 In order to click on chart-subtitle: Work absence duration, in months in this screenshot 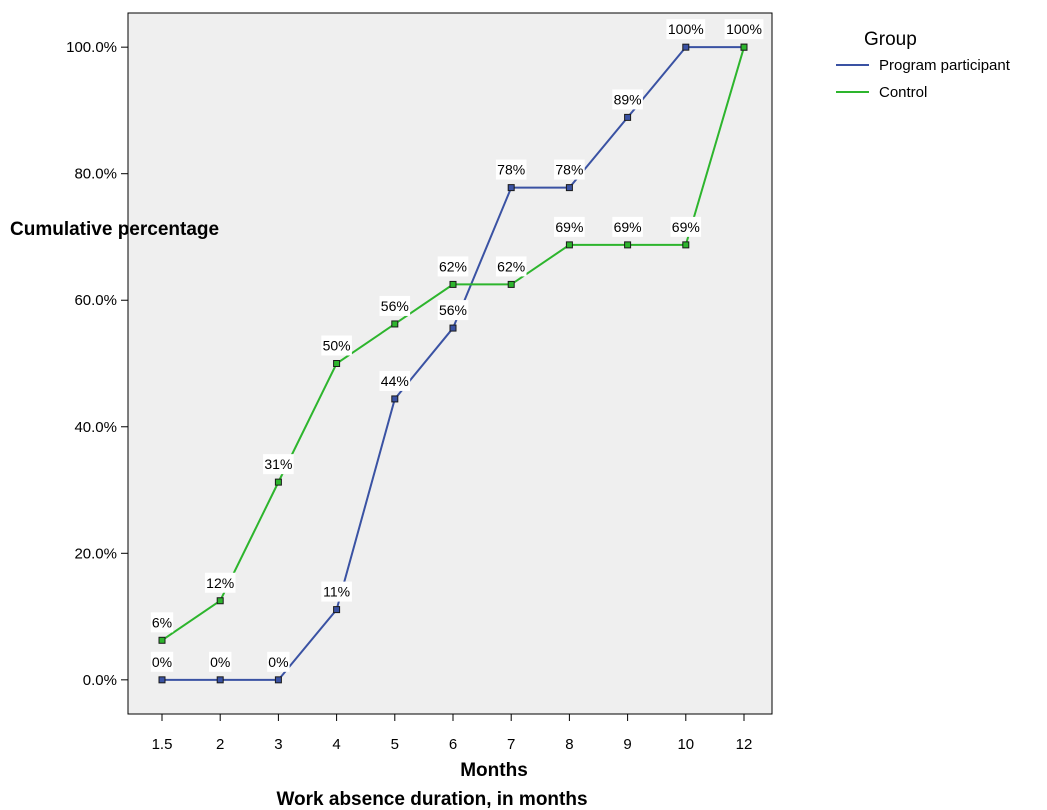, I will do `click(431, 799)`.